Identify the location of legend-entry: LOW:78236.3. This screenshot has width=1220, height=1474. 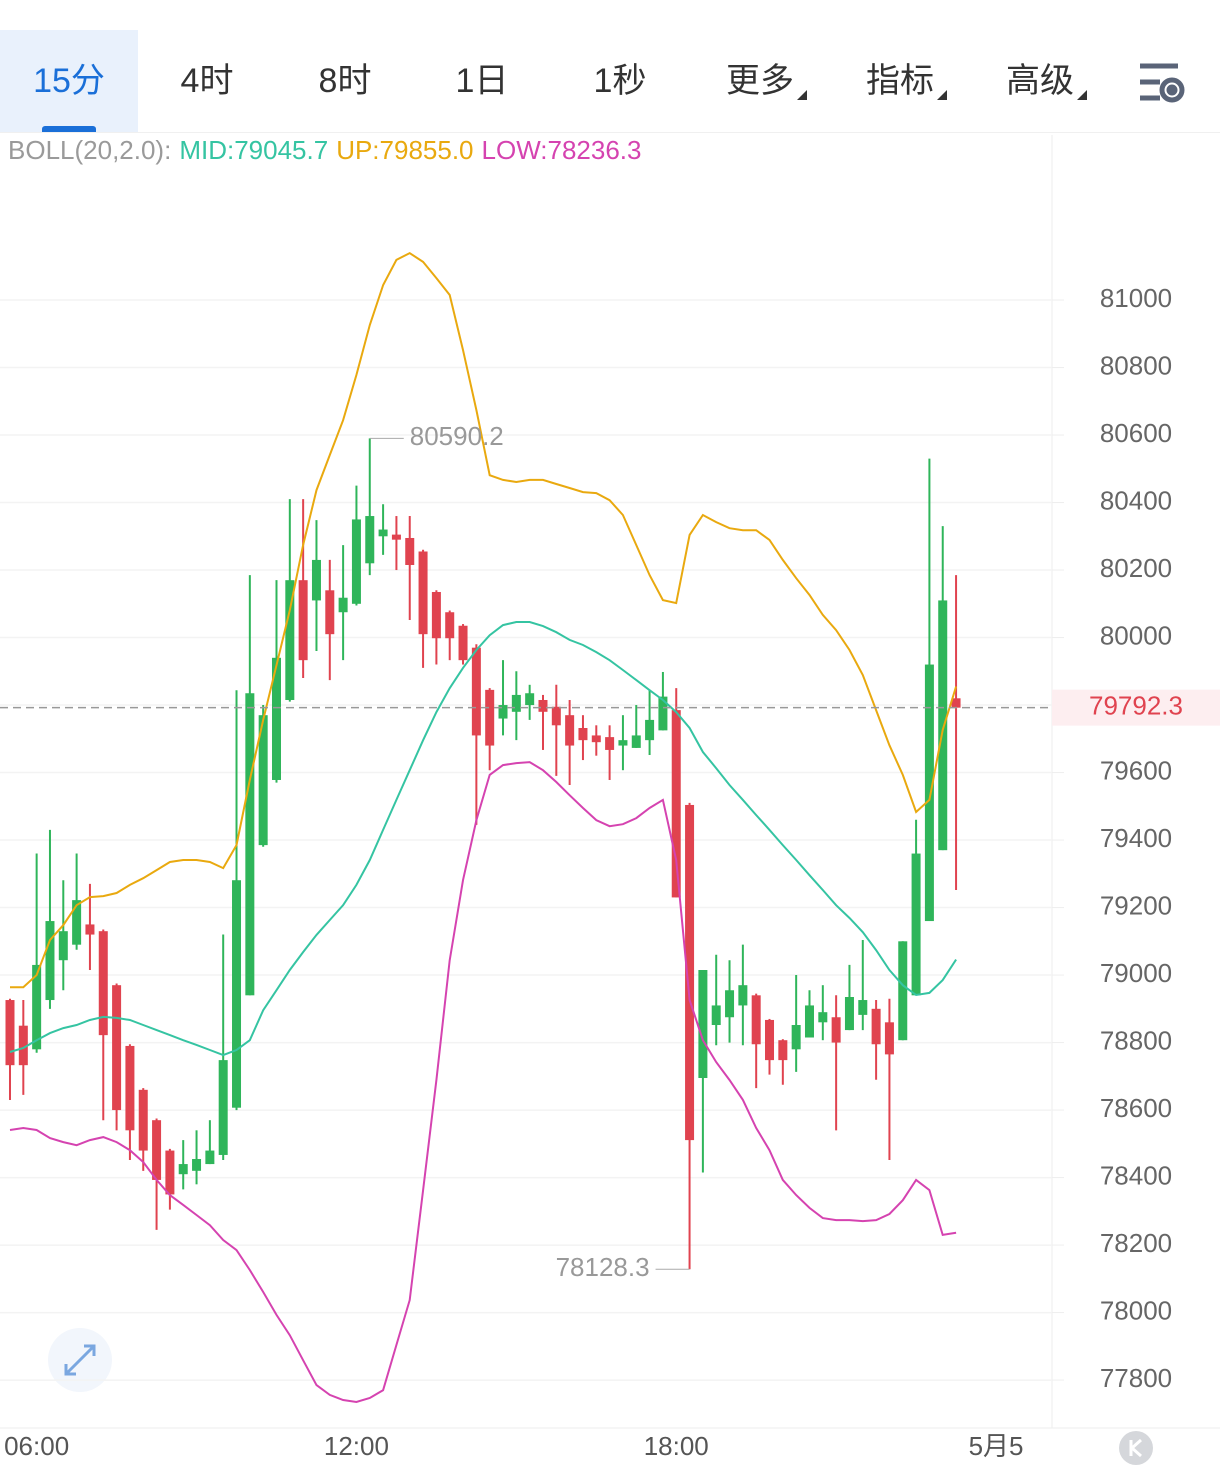
(562, 150).